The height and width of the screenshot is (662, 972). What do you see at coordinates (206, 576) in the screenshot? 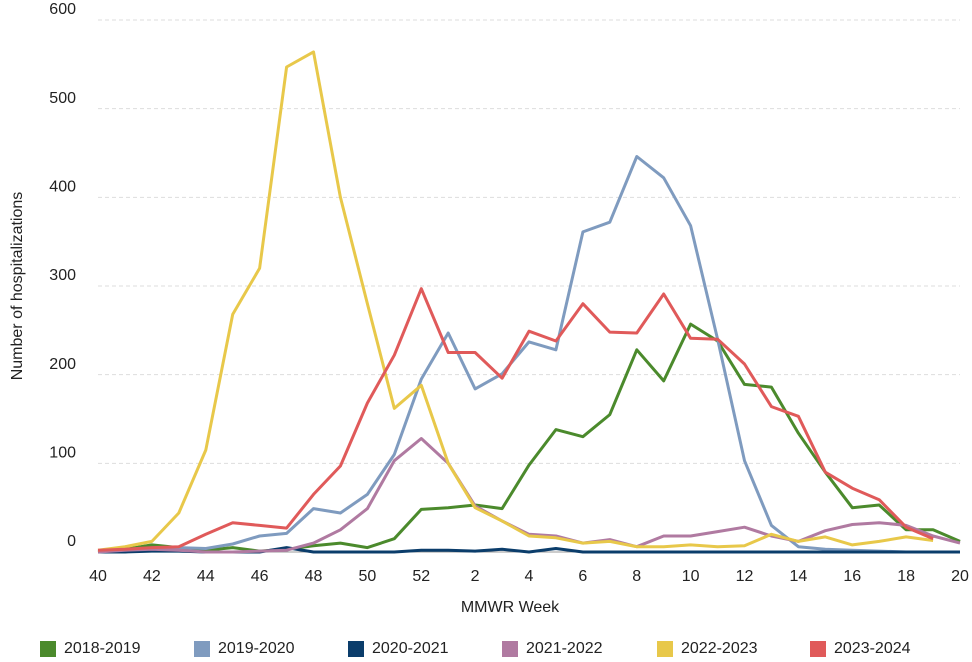
I see `x-tick-label: 44` at bounding box center [206, 576].